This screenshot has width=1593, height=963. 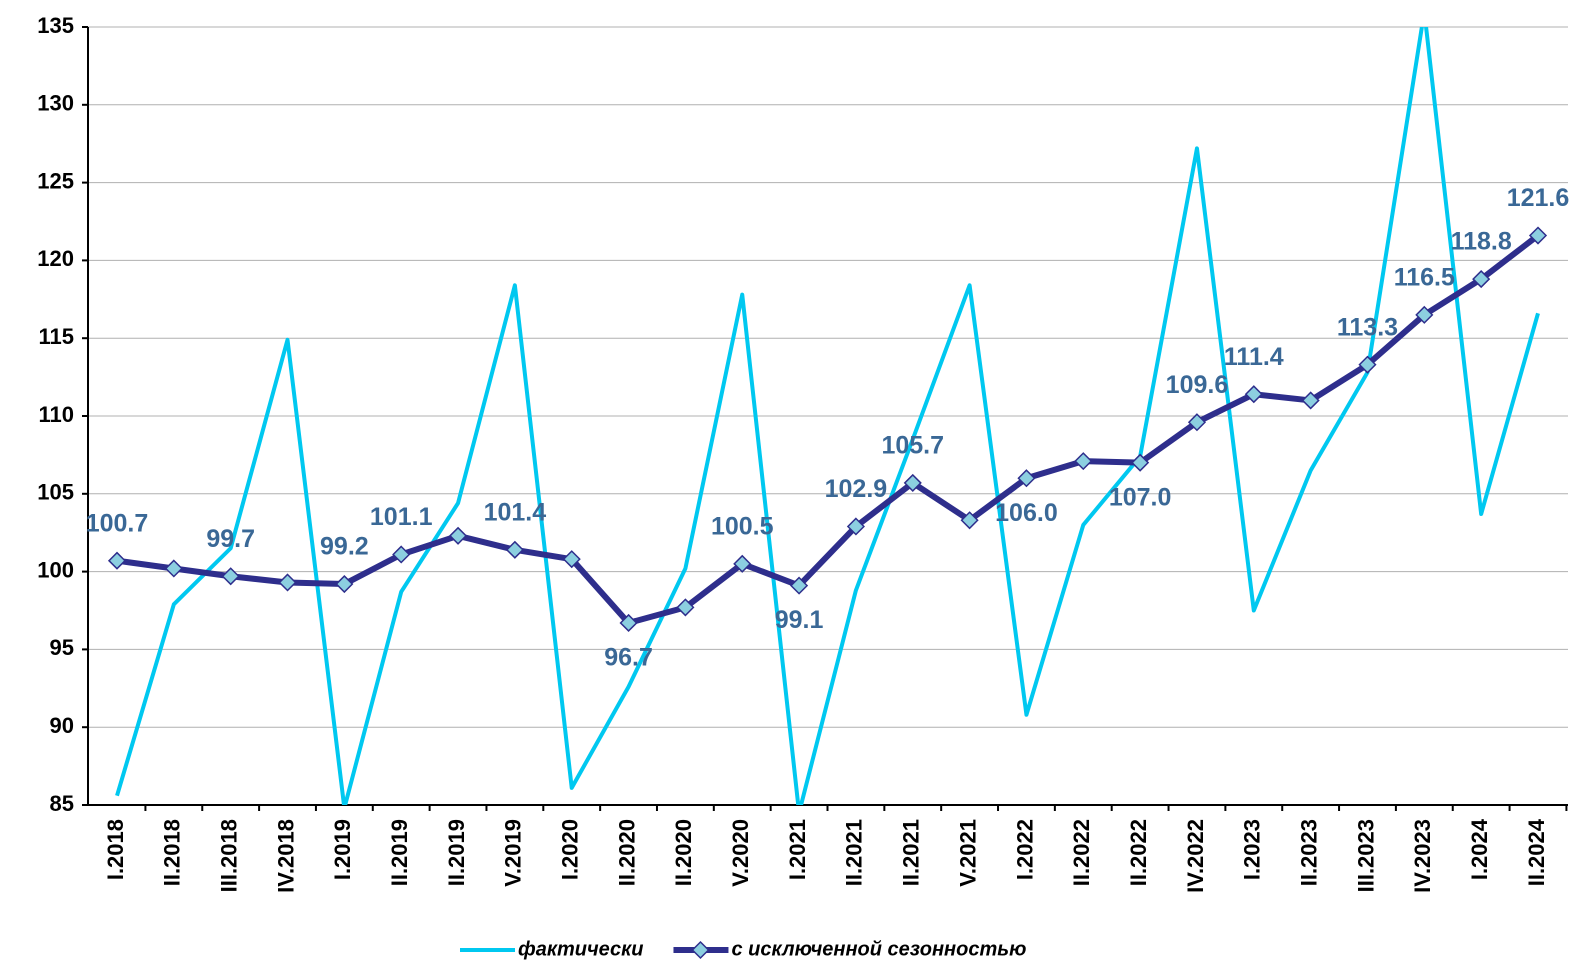 What do you see at coordinates (228, 855) in the screenshot?
I see `x-tick-label: III.2018` at bounding box center [228, 855].